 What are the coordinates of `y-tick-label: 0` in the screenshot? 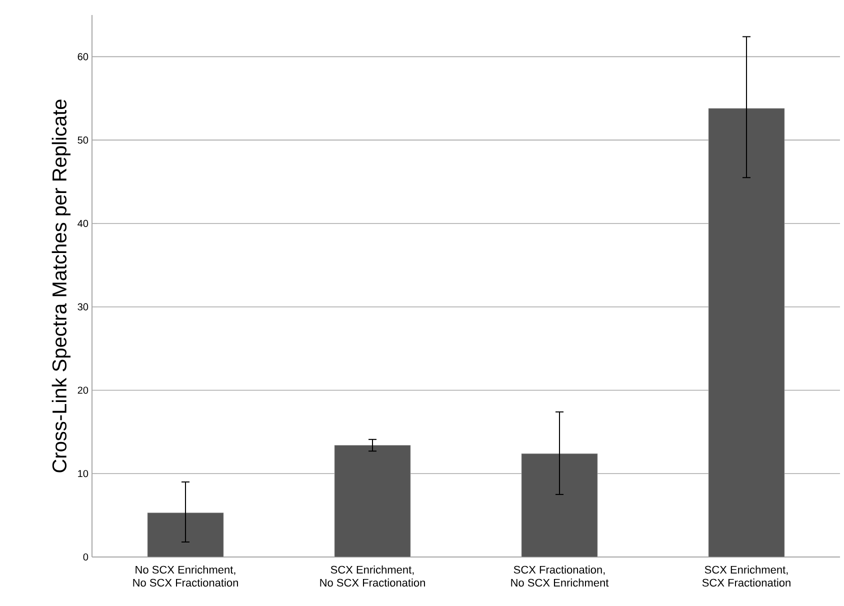 It's located at (85, 557).